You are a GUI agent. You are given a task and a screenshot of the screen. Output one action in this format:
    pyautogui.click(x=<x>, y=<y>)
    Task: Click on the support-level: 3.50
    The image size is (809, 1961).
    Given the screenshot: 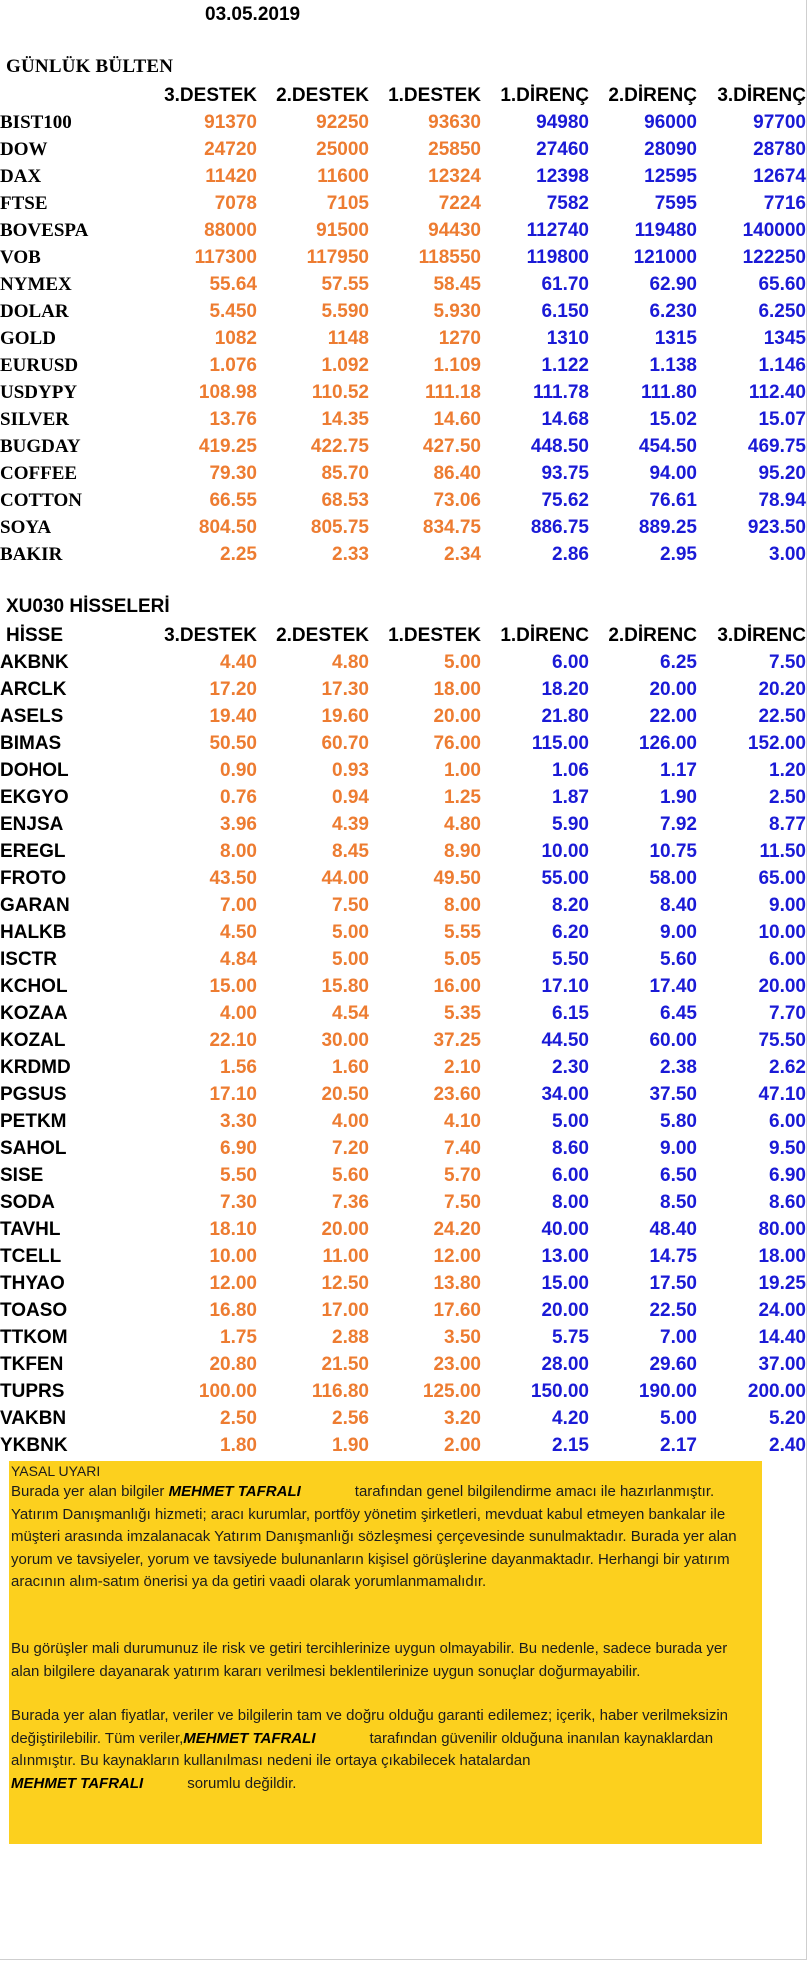 What is the action you would take?
    pyautogui.click(x=462, y=1337)
    